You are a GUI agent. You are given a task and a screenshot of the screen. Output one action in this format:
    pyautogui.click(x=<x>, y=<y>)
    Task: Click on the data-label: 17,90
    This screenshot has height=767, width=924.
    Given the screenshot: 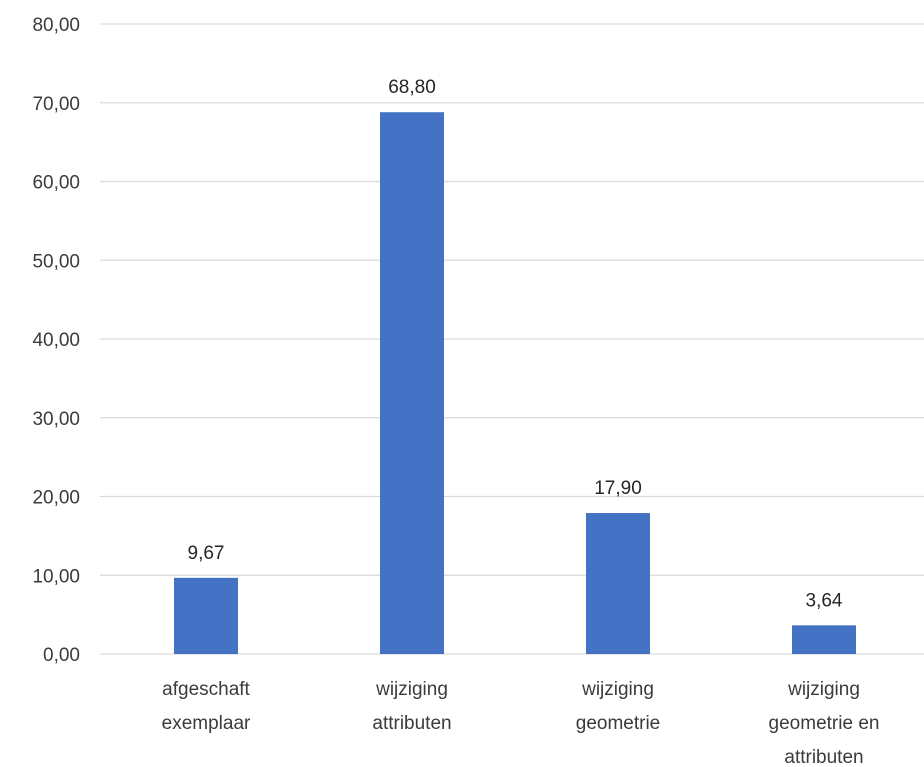 What is the action you would take?
    pyautogui.click(x=618, y=488)
    